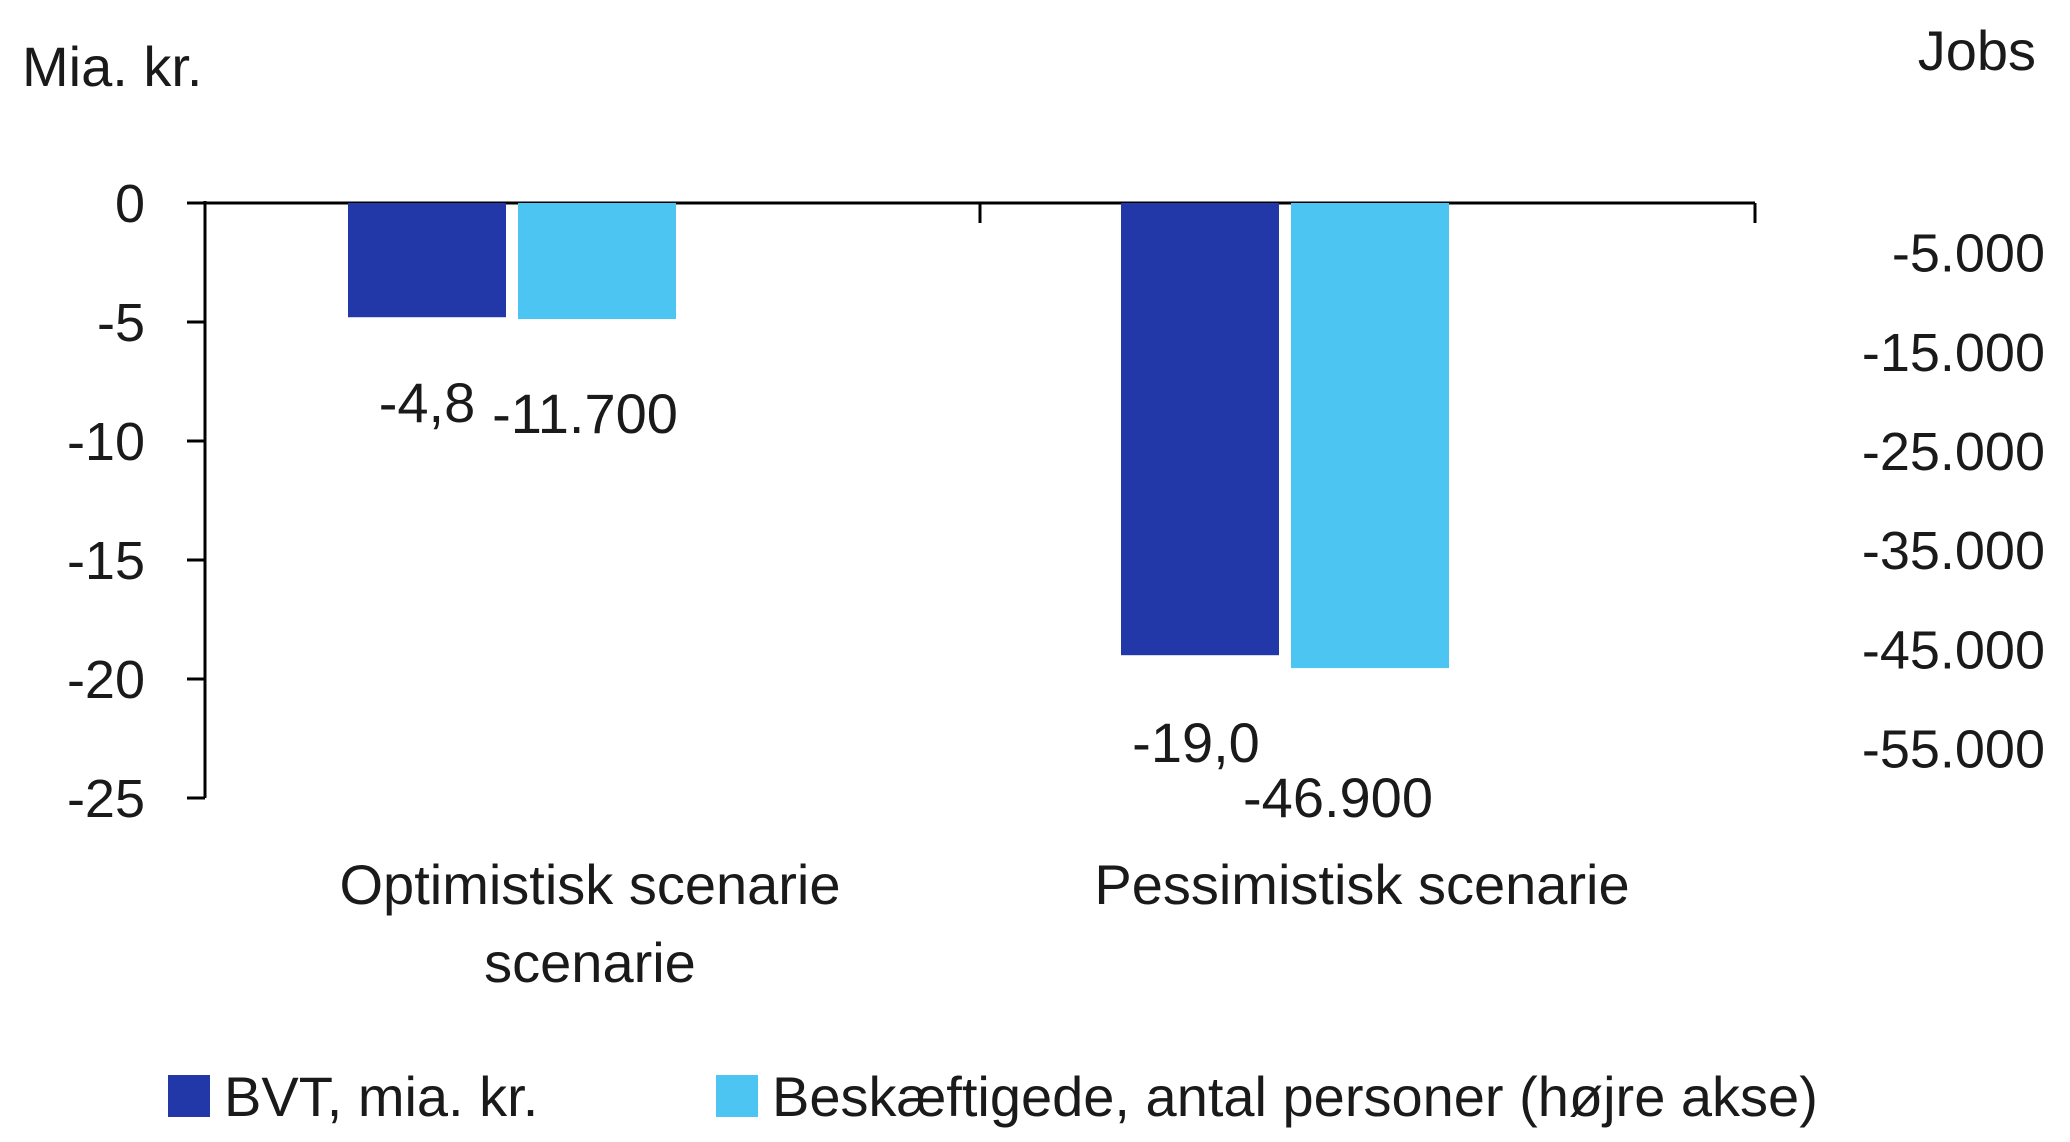 The image size is (2070, 1142). What do you see at coordinates (381, 1096) in the screenshot?
I see `legend-label: BVT, mia. kr.` at bounding box center [381, 1096].